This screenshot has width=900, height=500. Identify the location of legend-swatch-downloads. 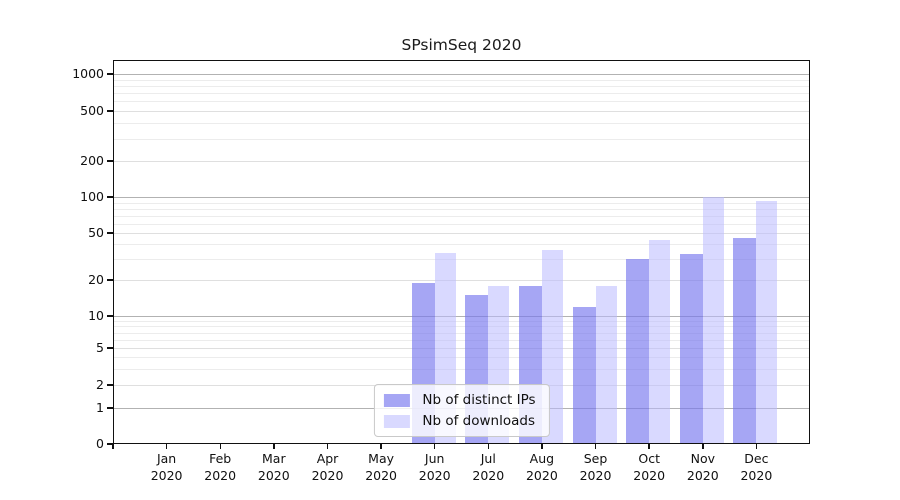
(396, 421).